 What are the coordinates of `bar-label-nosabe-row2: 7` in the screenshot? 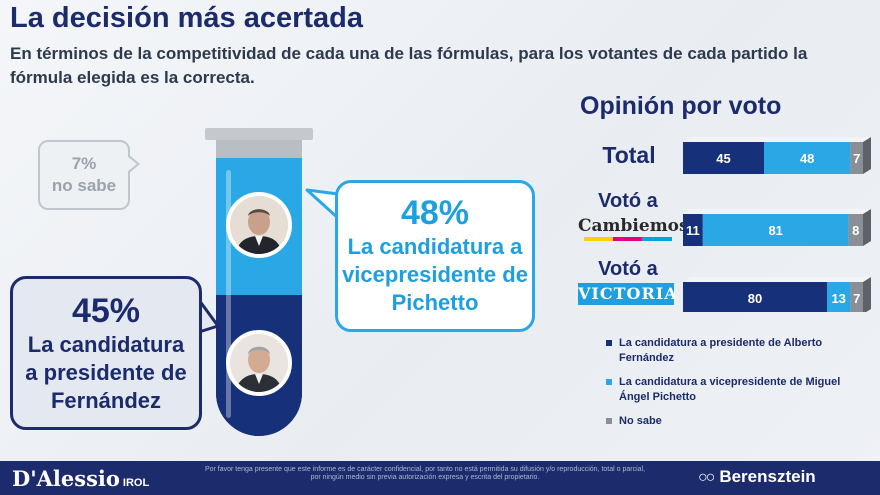 It's located at (856, 298).